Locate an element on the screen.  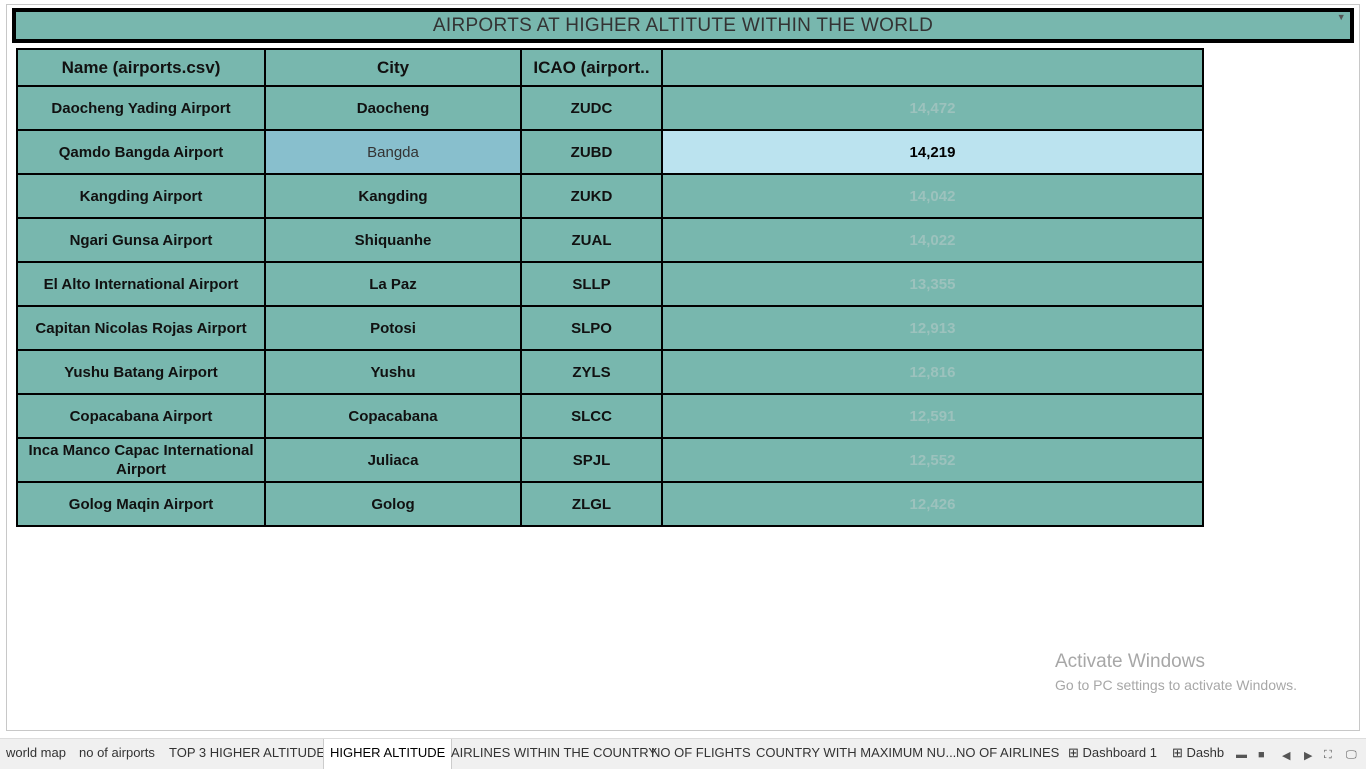
sheet-tab: HIGHER ALTITUDE is located at coordinates (388, 754).